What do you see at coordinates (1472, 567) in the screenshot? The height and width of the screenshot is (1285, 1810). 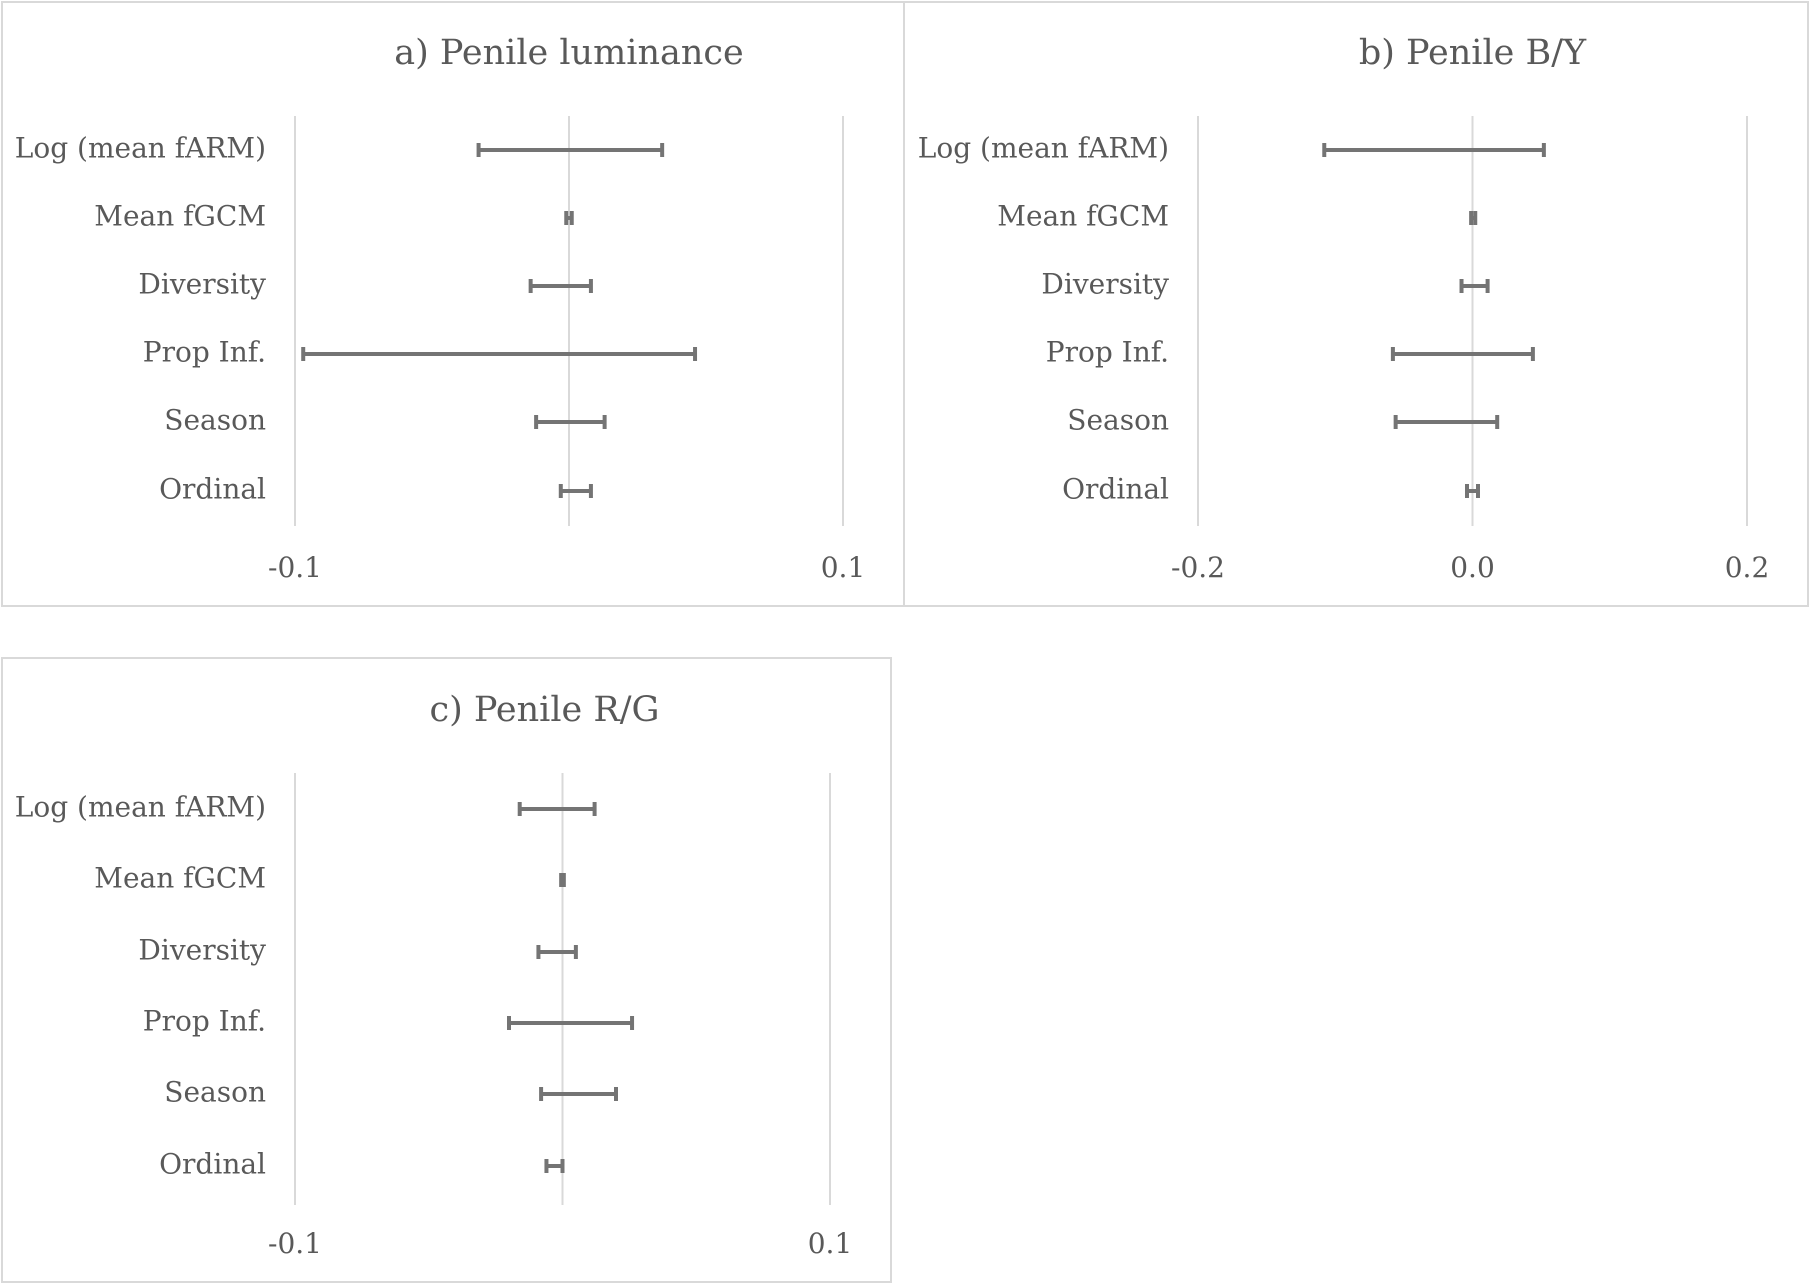 I see `chart-2-tick-label-1: 0.0` at bounding box center [1472, 567].